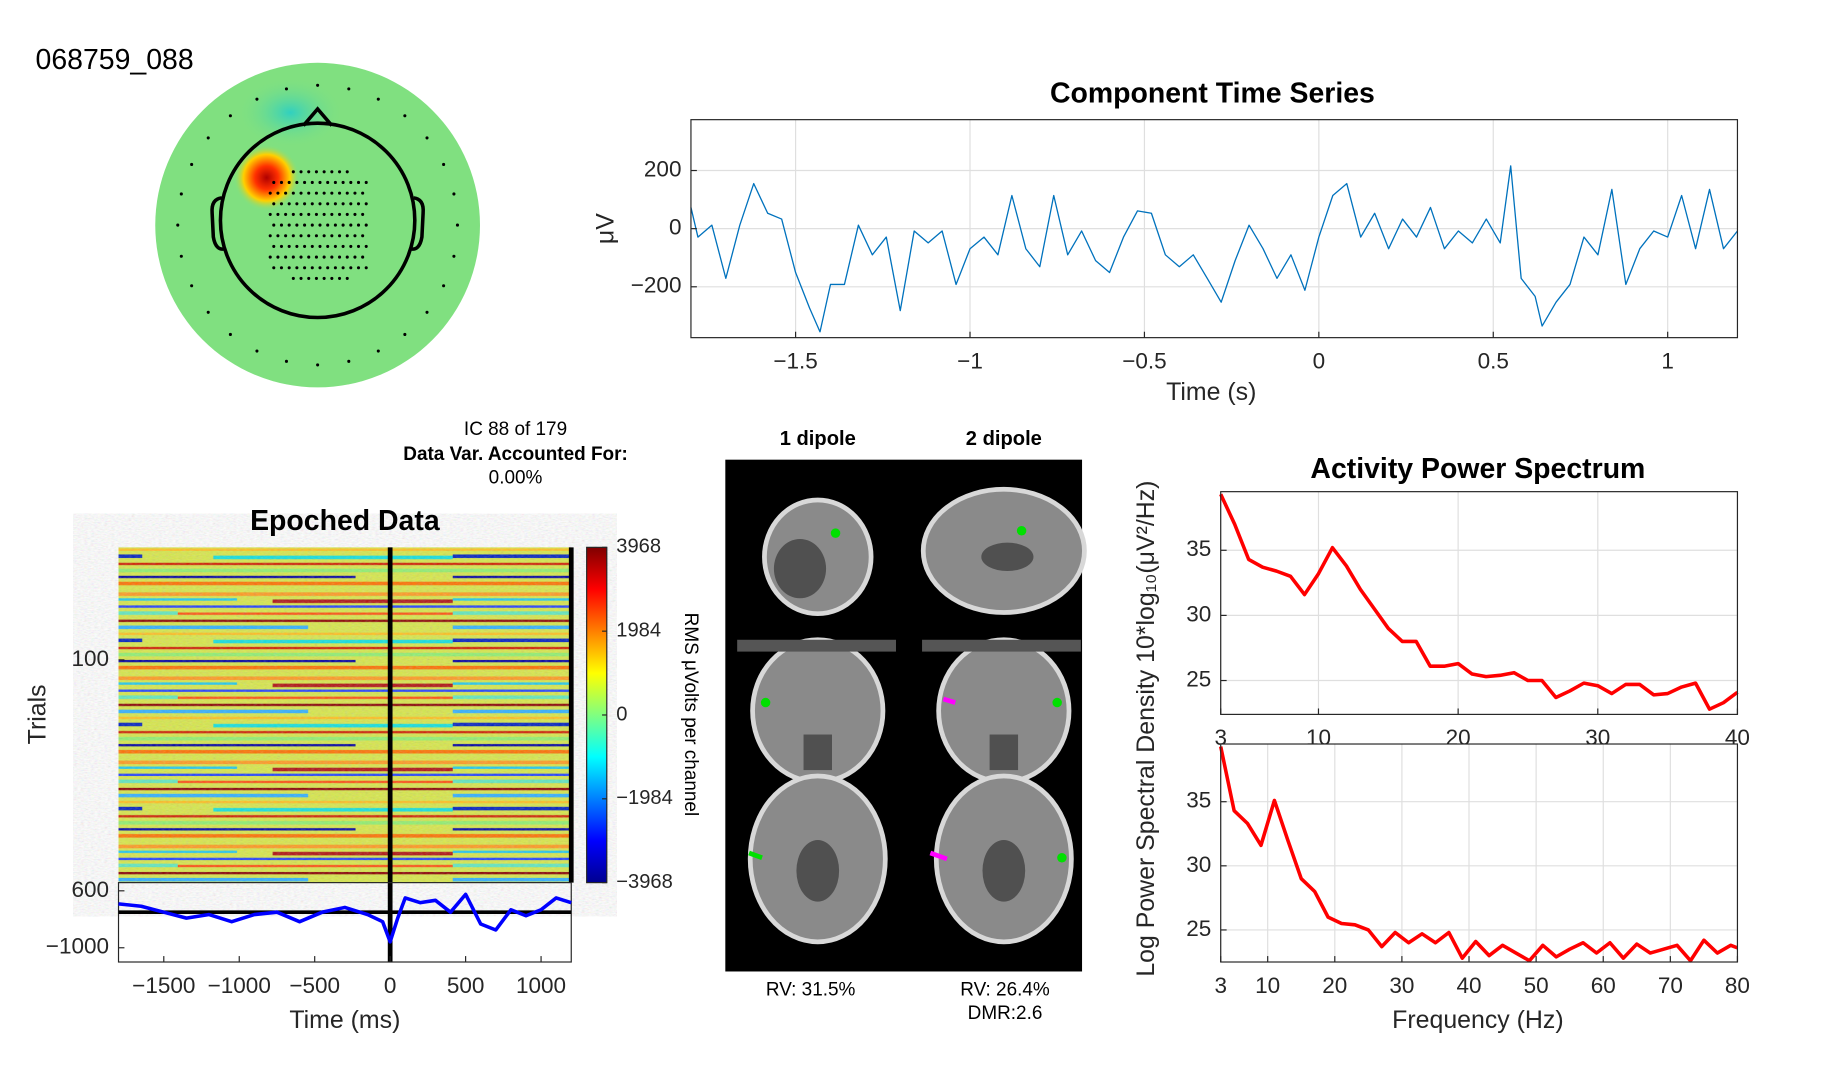  Describe the element at coordinates (1212, 93) in the screenshot. I see `chart-title: Component Time Series` at that location.